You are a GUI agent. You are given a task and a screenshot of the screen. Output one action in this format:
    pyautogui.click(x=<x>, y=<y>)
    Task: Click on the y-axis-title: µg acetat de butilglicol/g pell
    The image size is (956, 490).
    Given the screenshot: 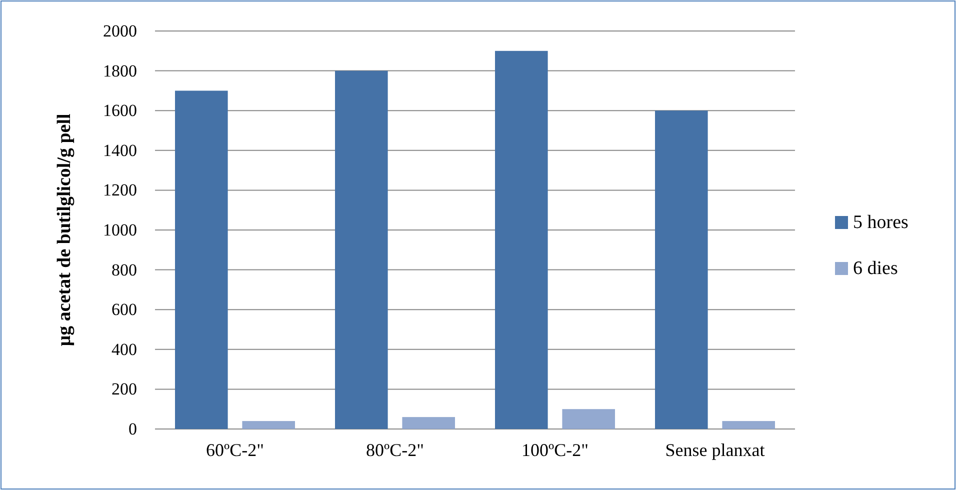 What is the action you would take?
    pyautogui.click(x=64, y=230)
    